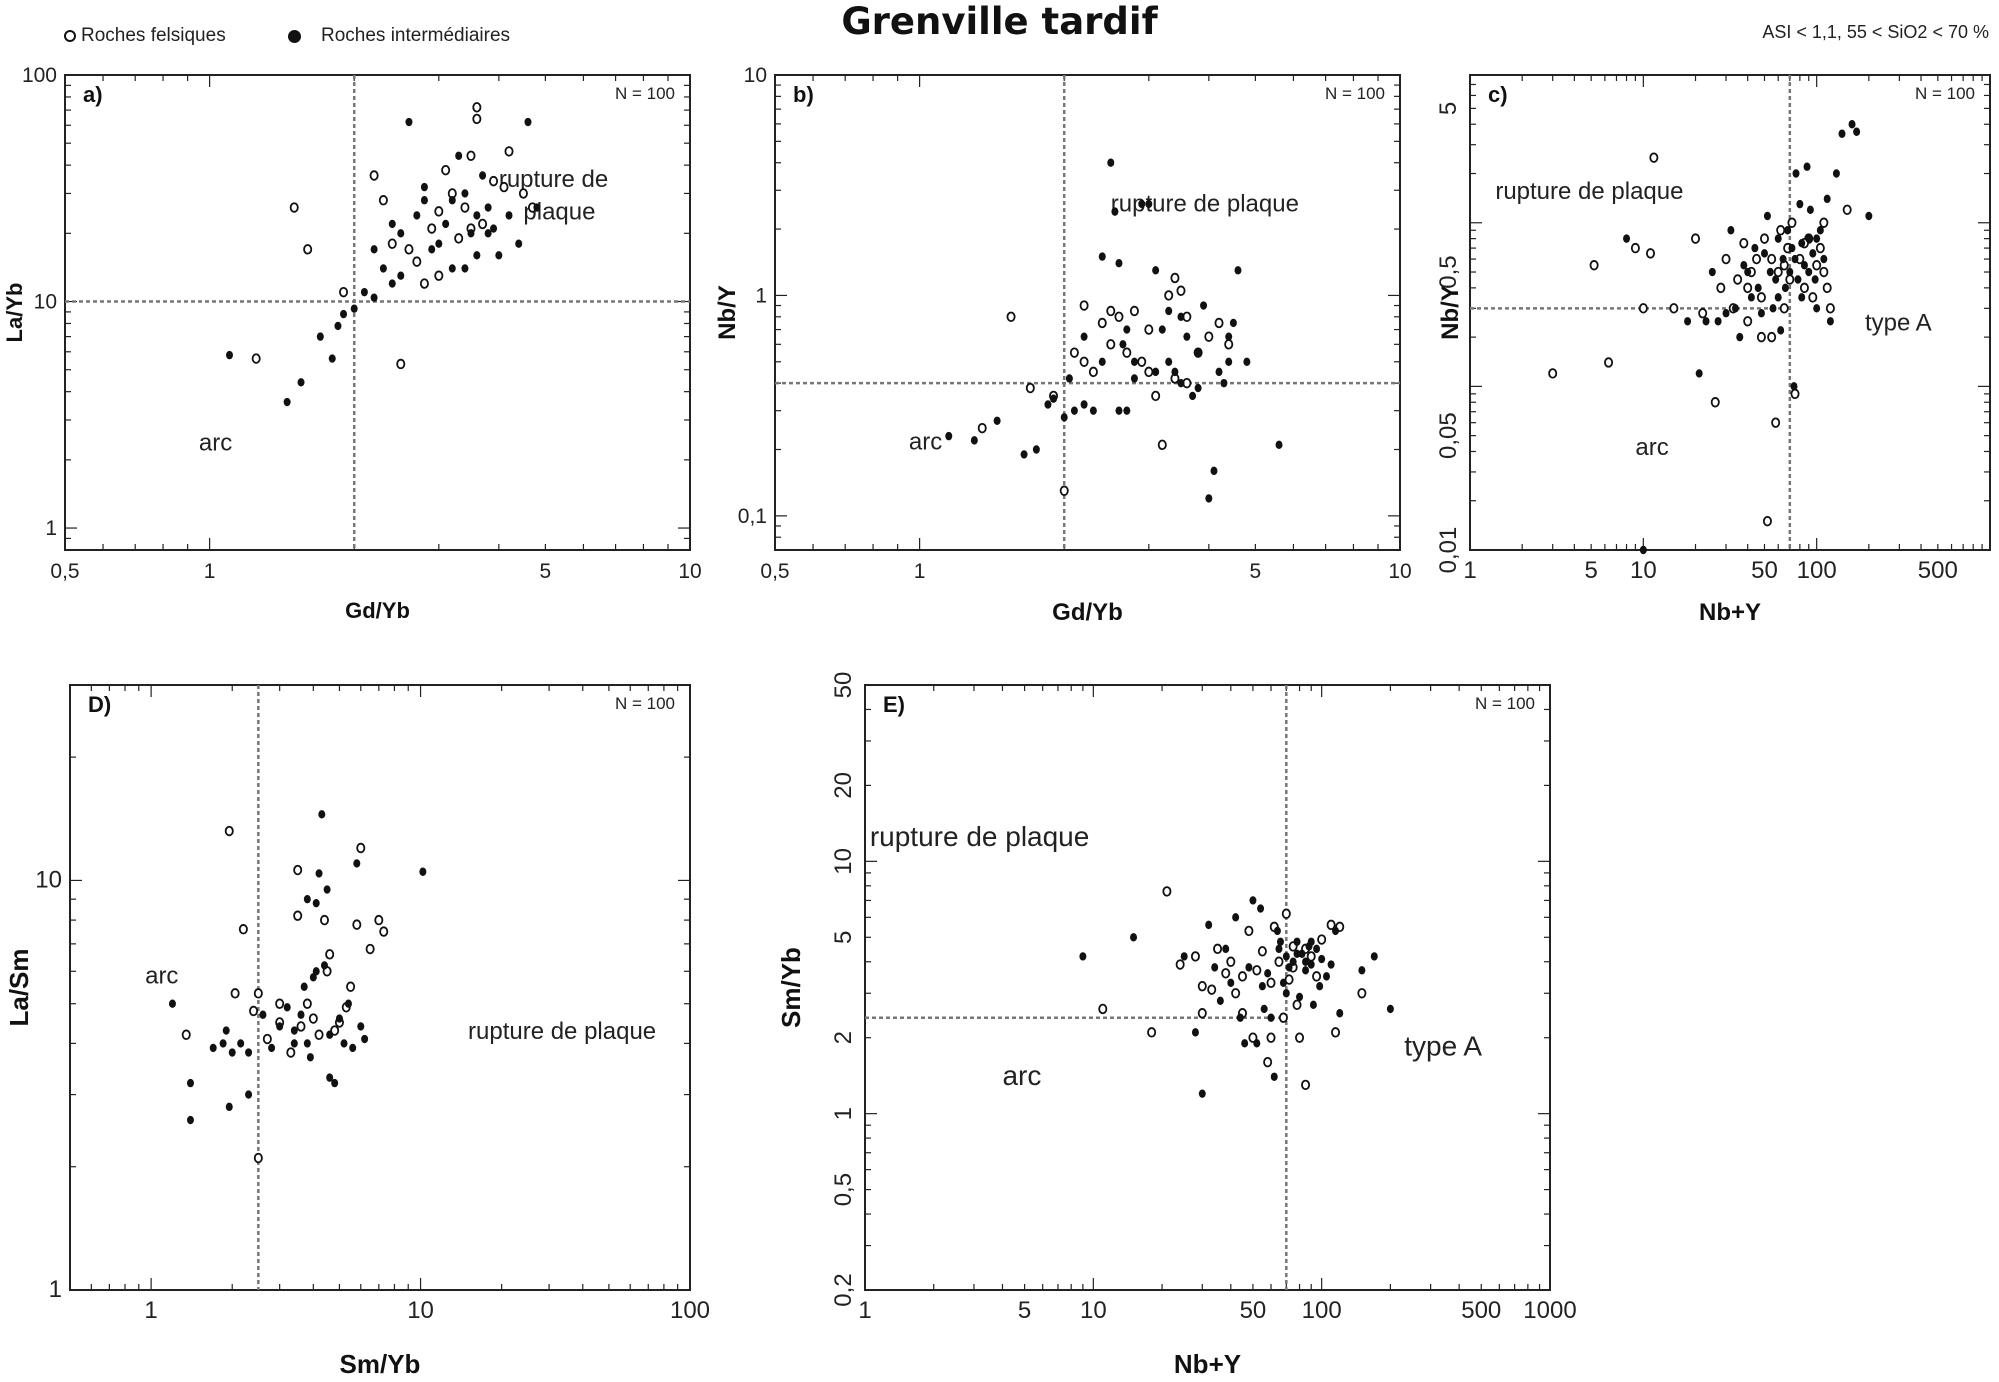 This screenshot has height=1382, width=1999. I want to click on legend-felsic-label: Roches felsiques, so click(153, 35).